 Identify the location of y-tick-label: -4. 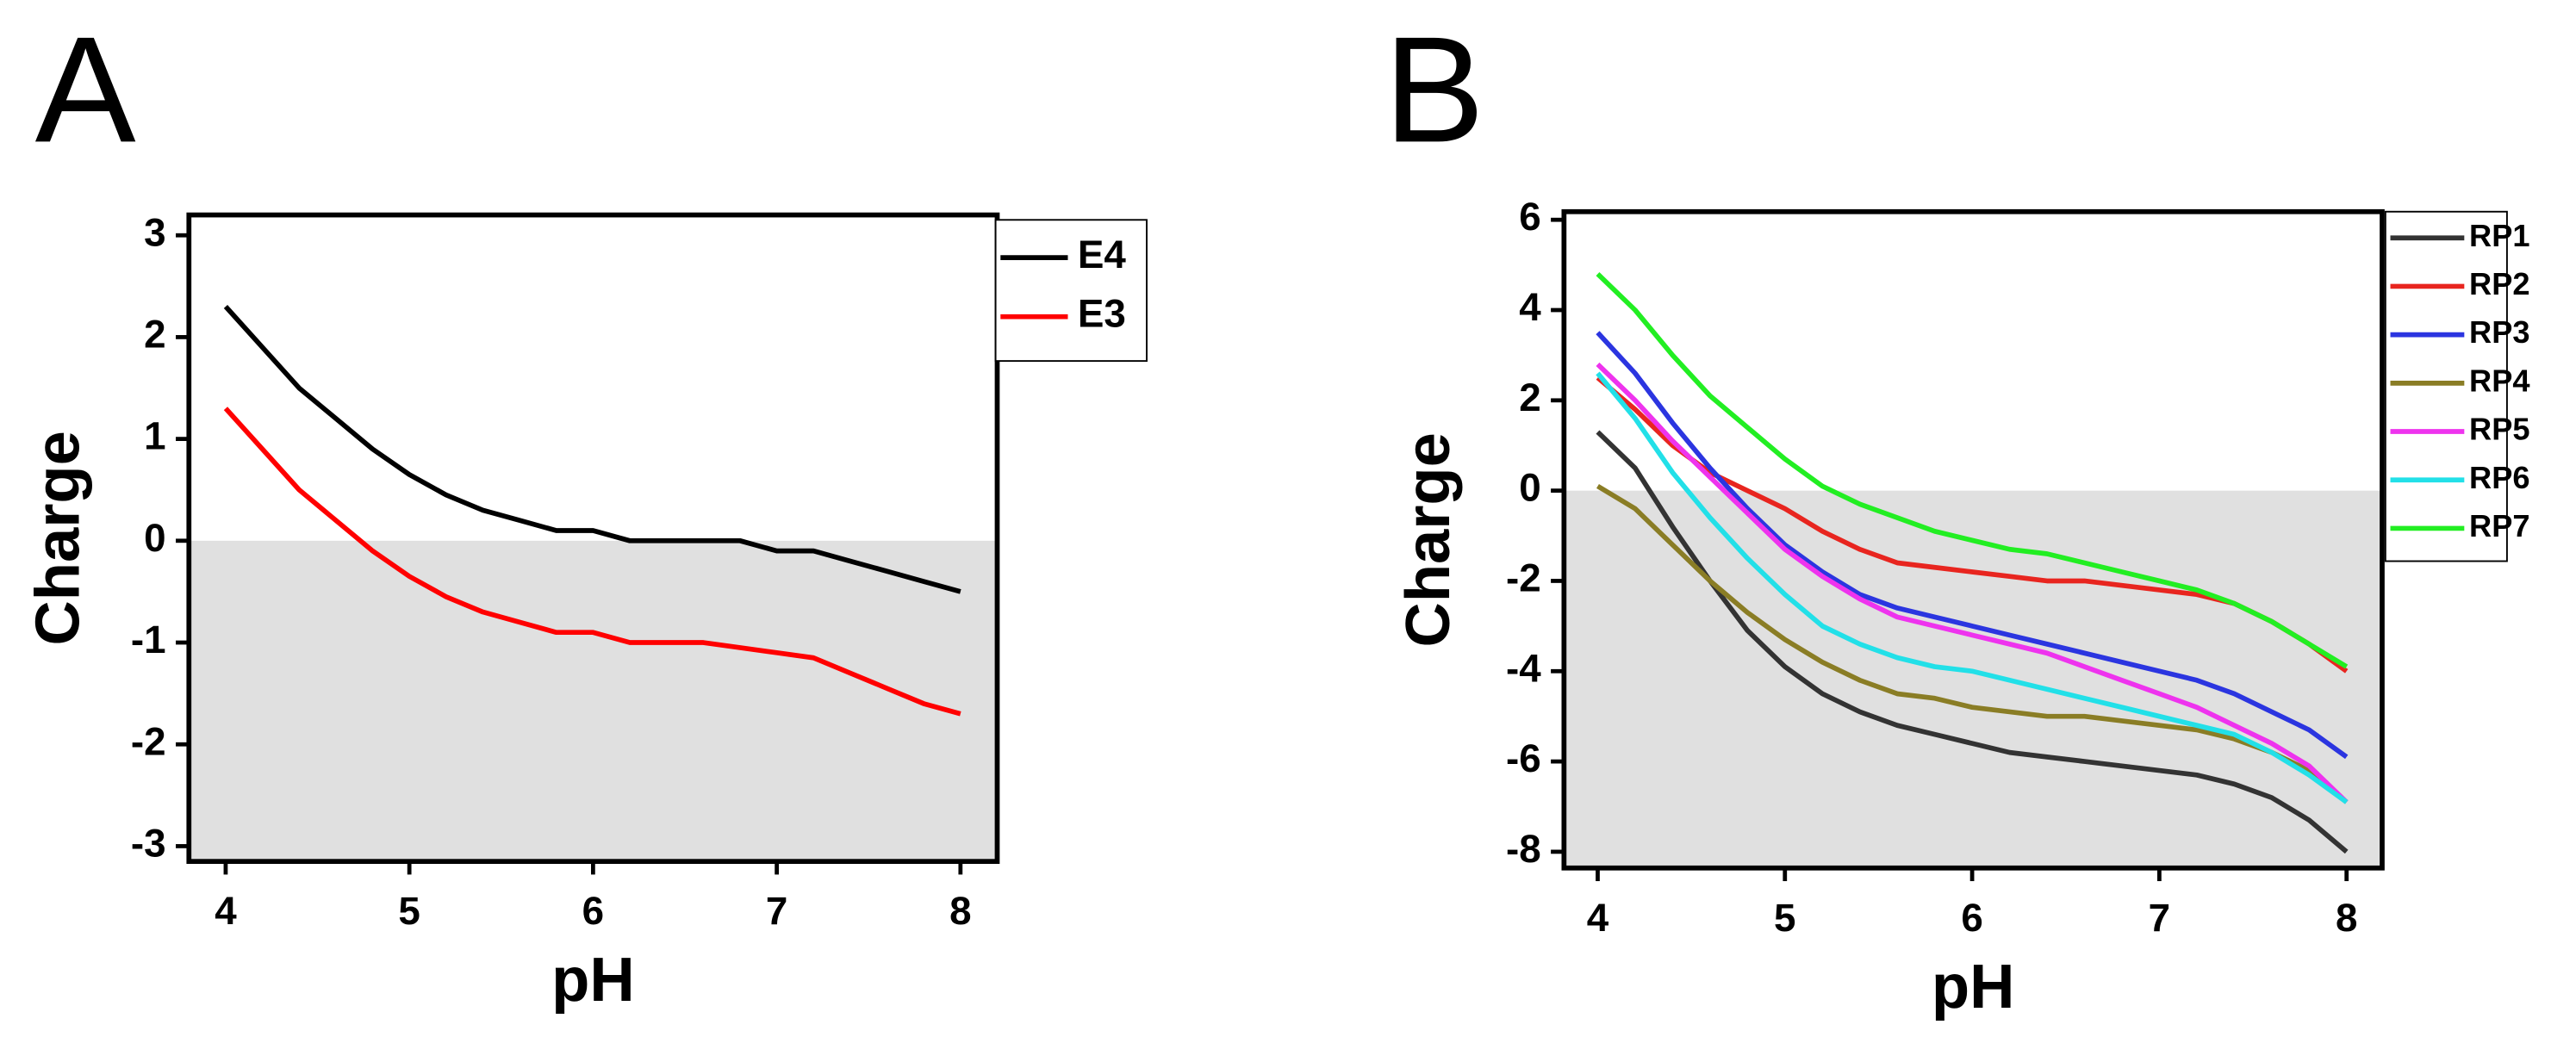
(1524, 668).